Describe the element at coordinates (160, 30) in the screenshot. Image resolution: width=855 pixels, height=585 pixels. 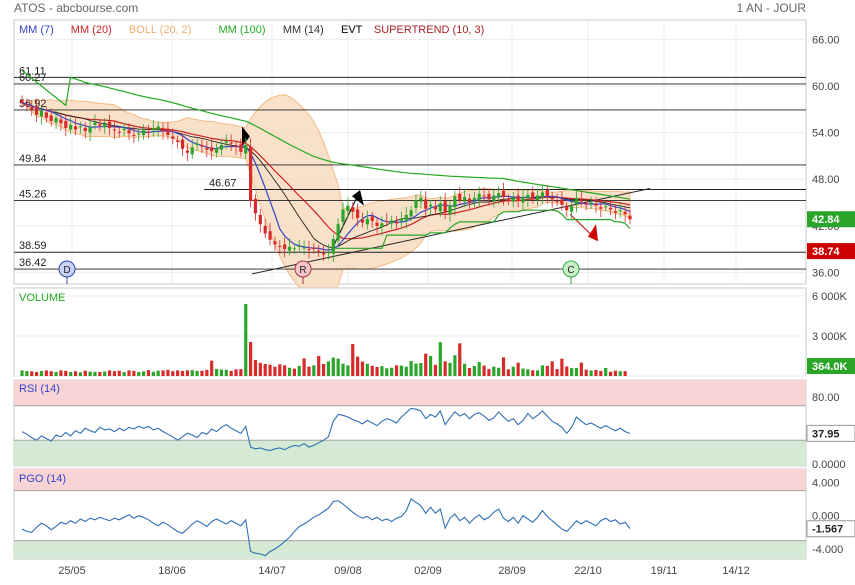
I see `legend-item: BOLL (20, 2)` at that location.